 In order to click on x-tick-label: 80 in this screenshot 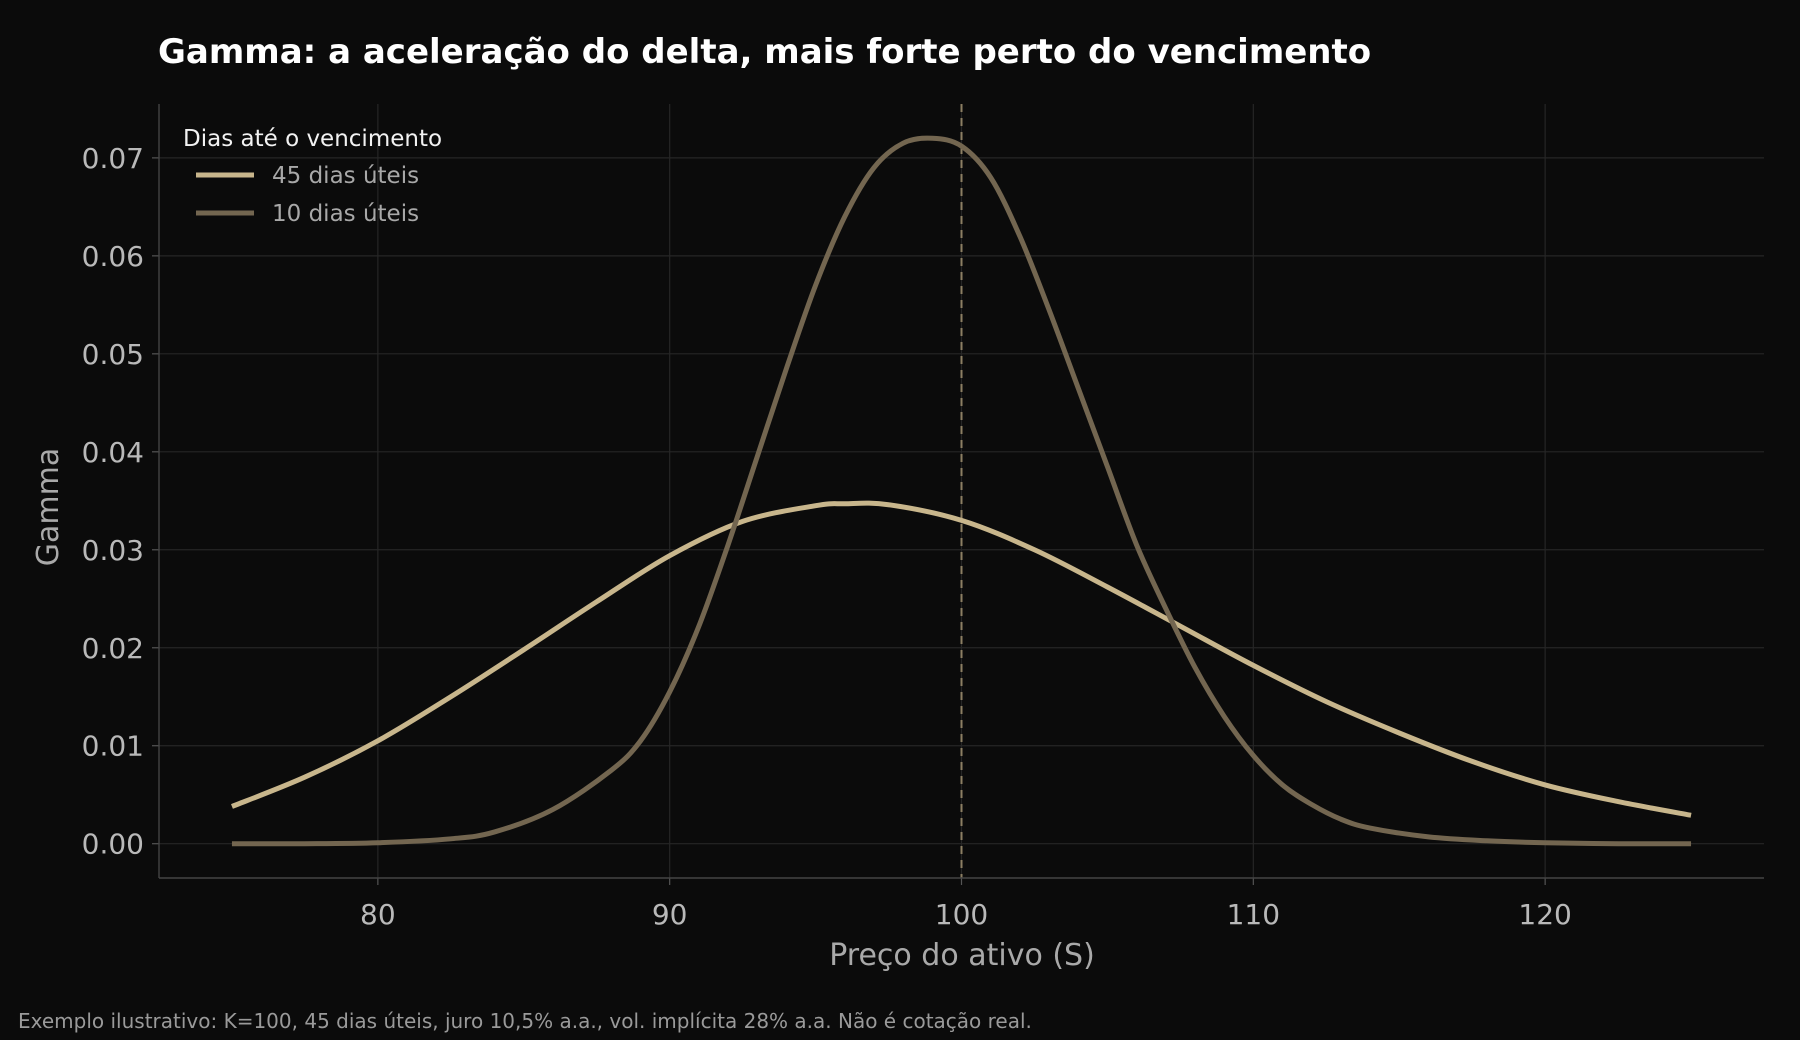, I will do `click(378, 914)`.